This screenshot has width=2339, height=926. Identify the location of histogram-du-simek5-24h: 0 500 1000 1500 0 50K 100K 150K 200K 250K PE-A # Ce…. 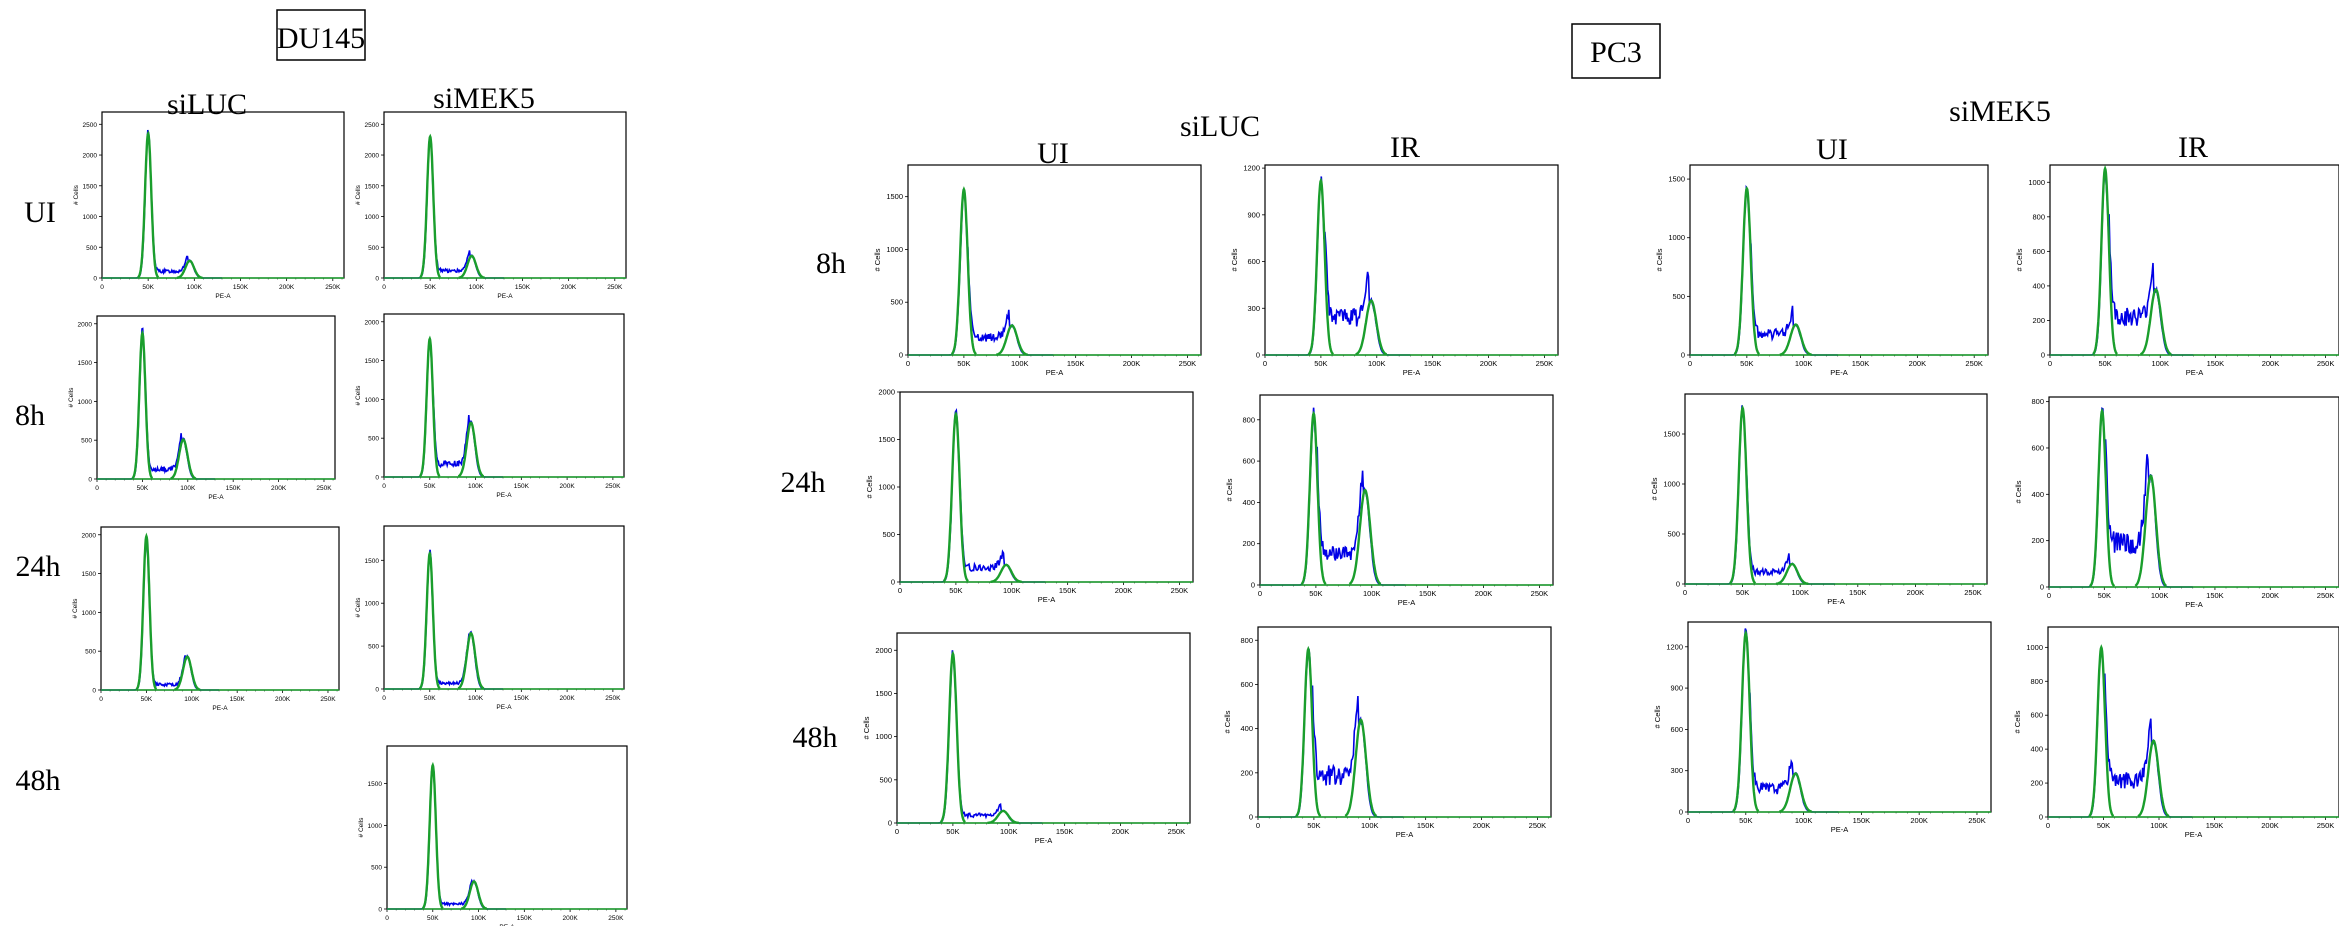
(490, 618).